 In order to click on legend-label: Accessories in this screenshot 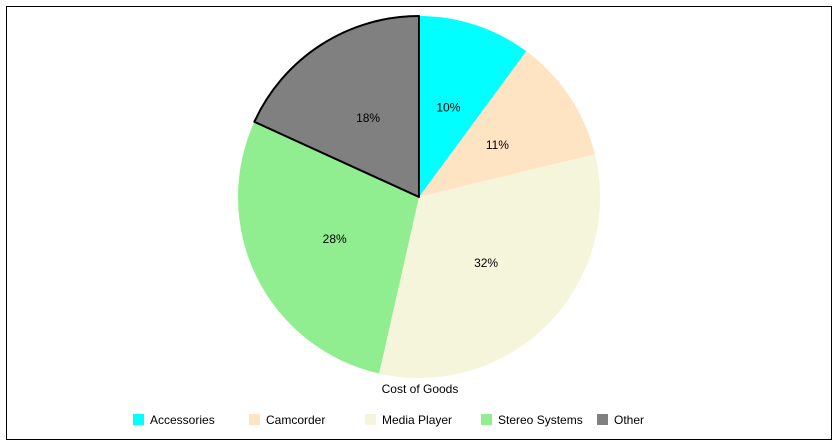, I will do `click(182, 420)`.